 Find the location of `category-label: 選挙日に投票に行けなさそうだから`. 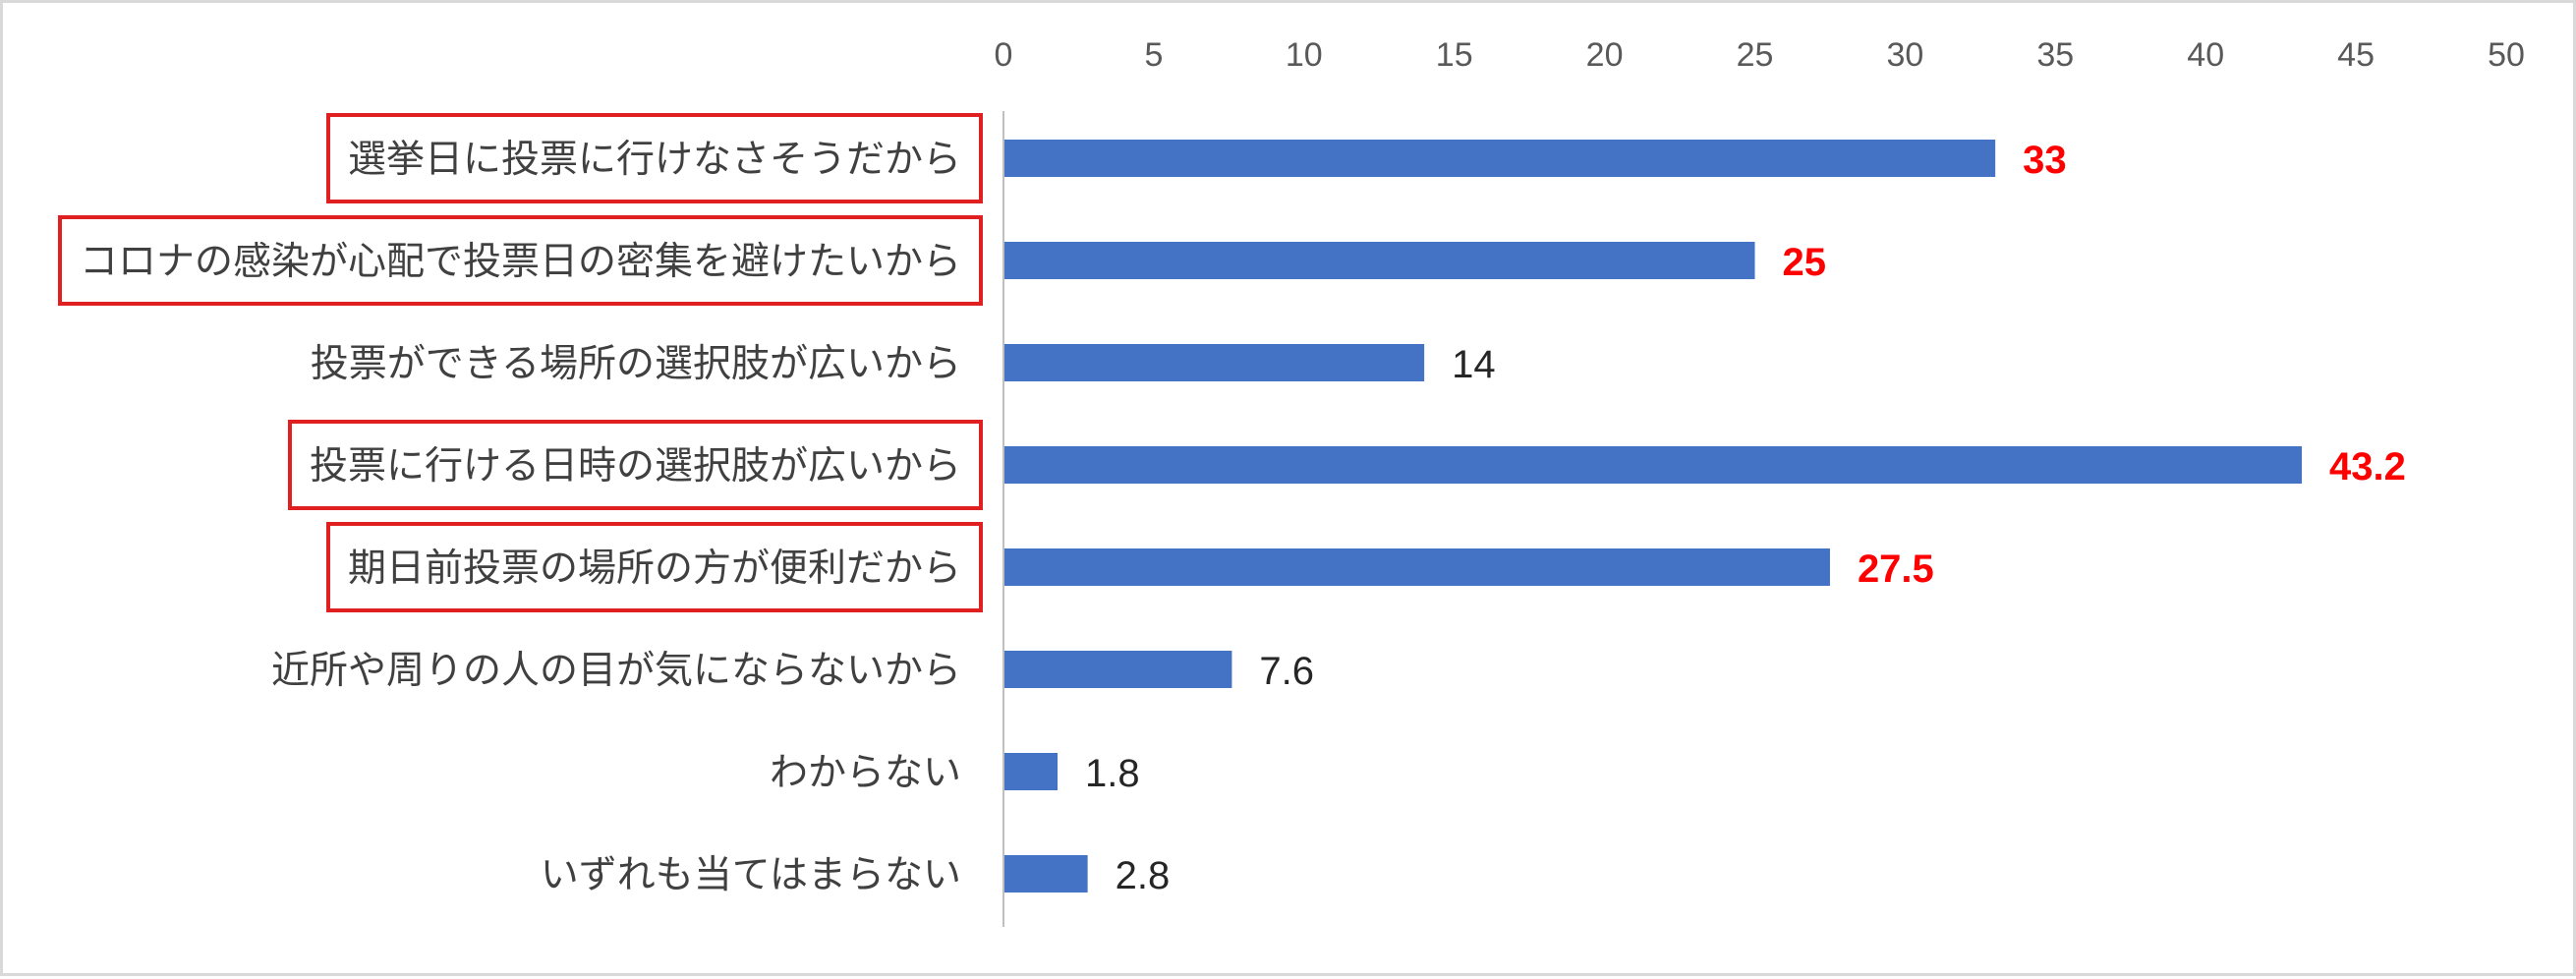

category-label: 選挙日に投票に行けなさそうだから is located at coordinates (654, 160).